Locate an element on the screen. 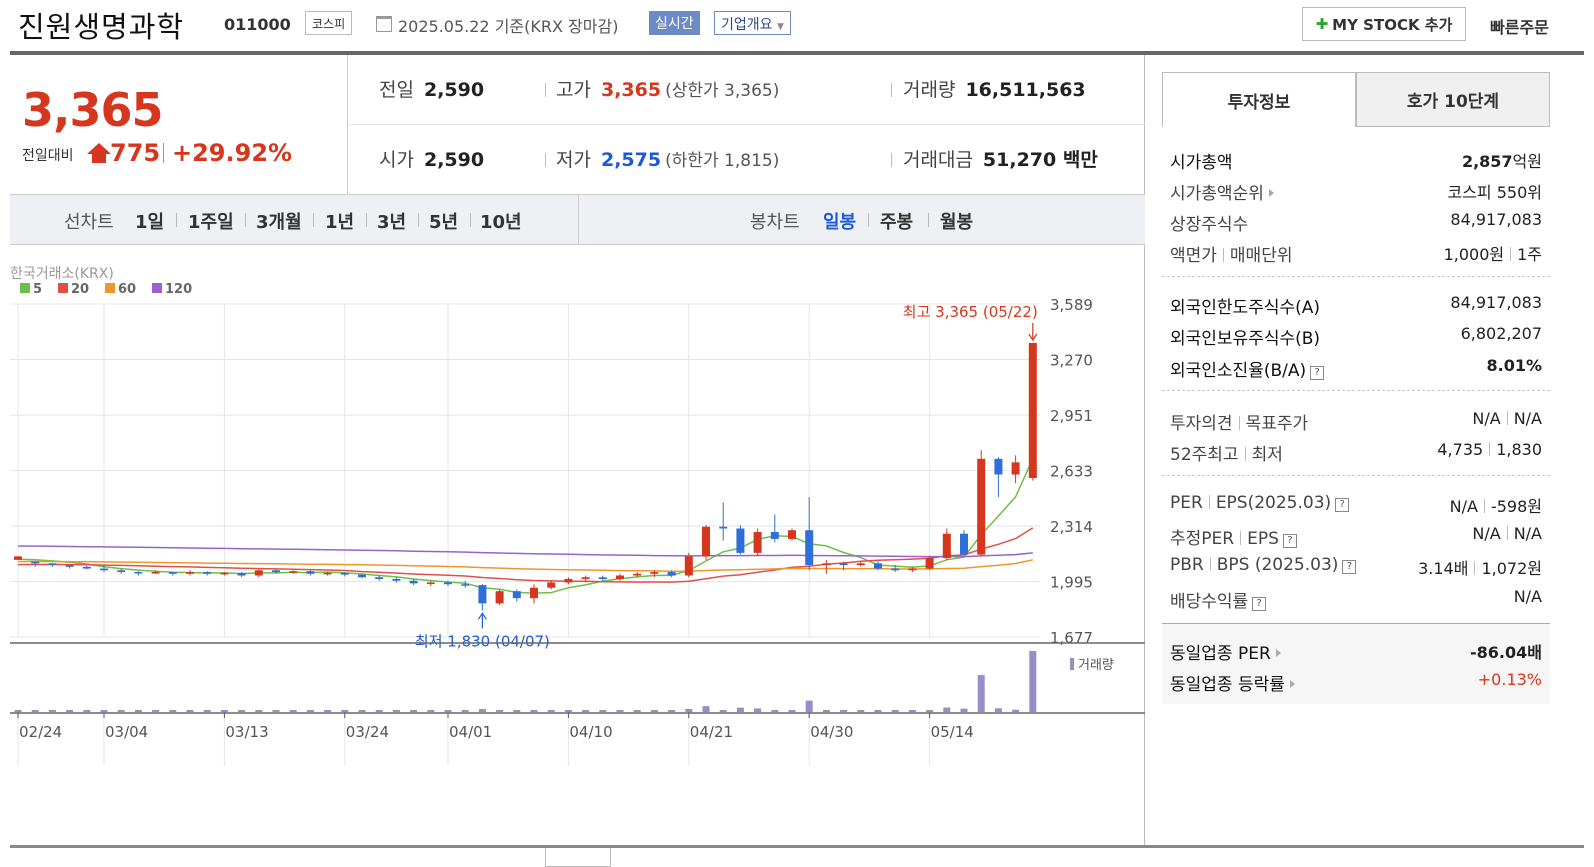 This screenshot has width=1594, height=867. per-eps-value: N/A -598원 is located at coordinates (1496, 505).